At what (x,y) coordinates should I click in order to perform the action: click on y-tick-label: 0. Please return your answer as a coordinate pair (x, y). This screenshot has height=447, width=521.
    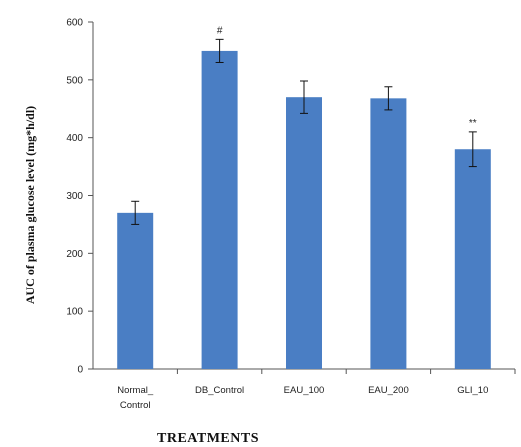
    Looking at the image, I should click on (80, 370).